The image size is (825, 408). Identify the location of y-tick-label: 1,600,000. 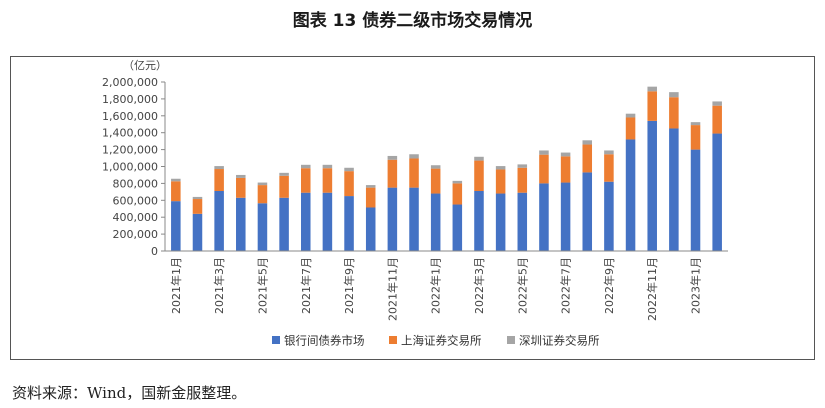
(130, 116).